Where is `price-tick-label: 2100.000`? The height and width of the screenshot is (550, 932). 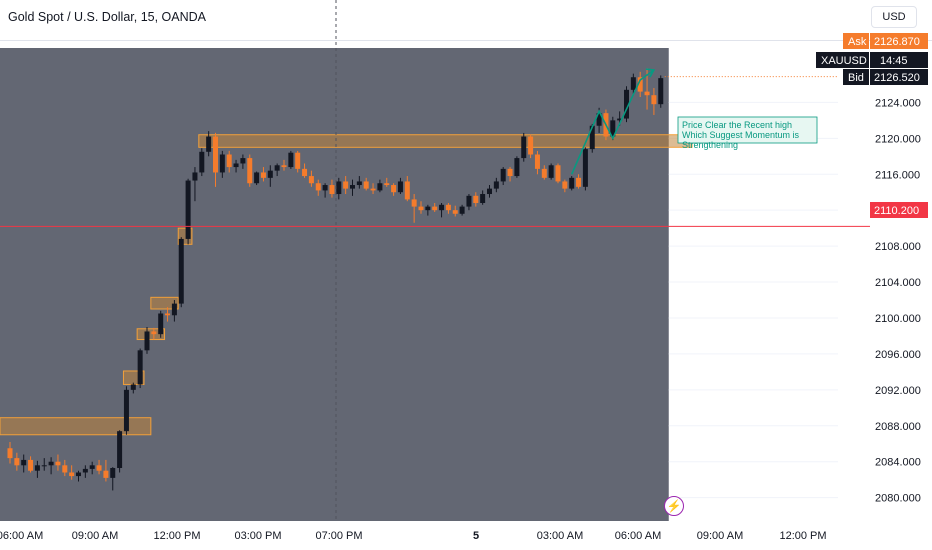 price-tick-label: 2100.000 is located at coordinates (898, 319).